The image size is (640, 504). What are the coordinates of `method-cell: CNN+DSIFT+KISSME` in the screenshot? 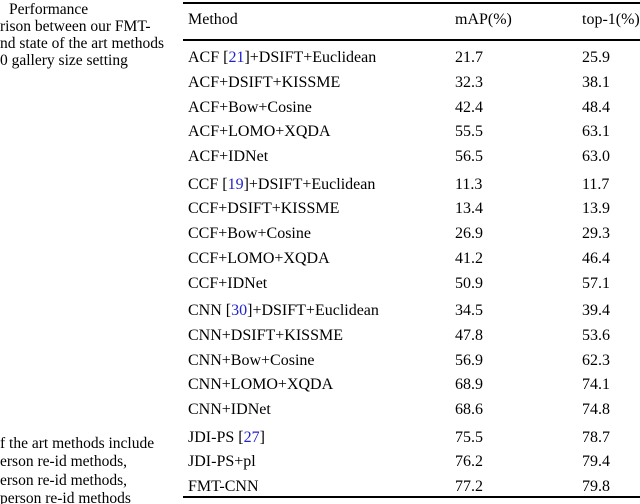 It's located at (265, 335).